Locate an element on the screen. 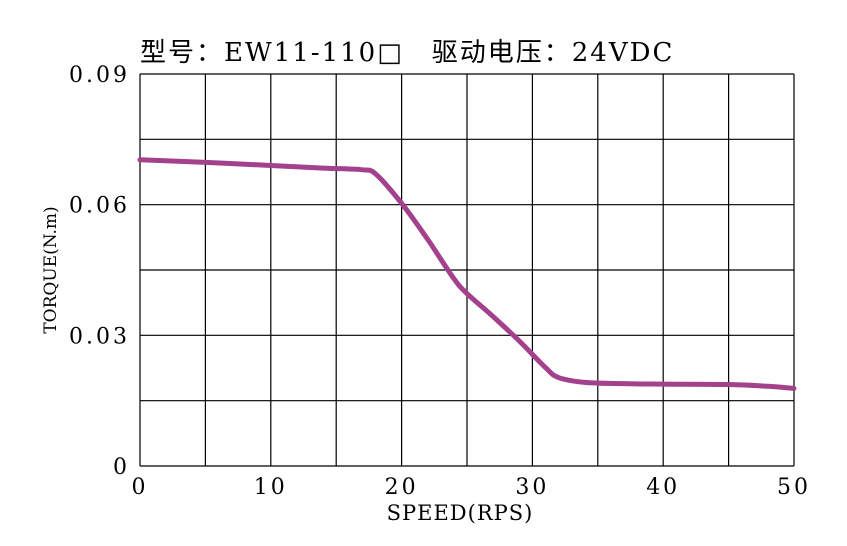  x-tick-label: 50 is located at coordinates (794, 487).